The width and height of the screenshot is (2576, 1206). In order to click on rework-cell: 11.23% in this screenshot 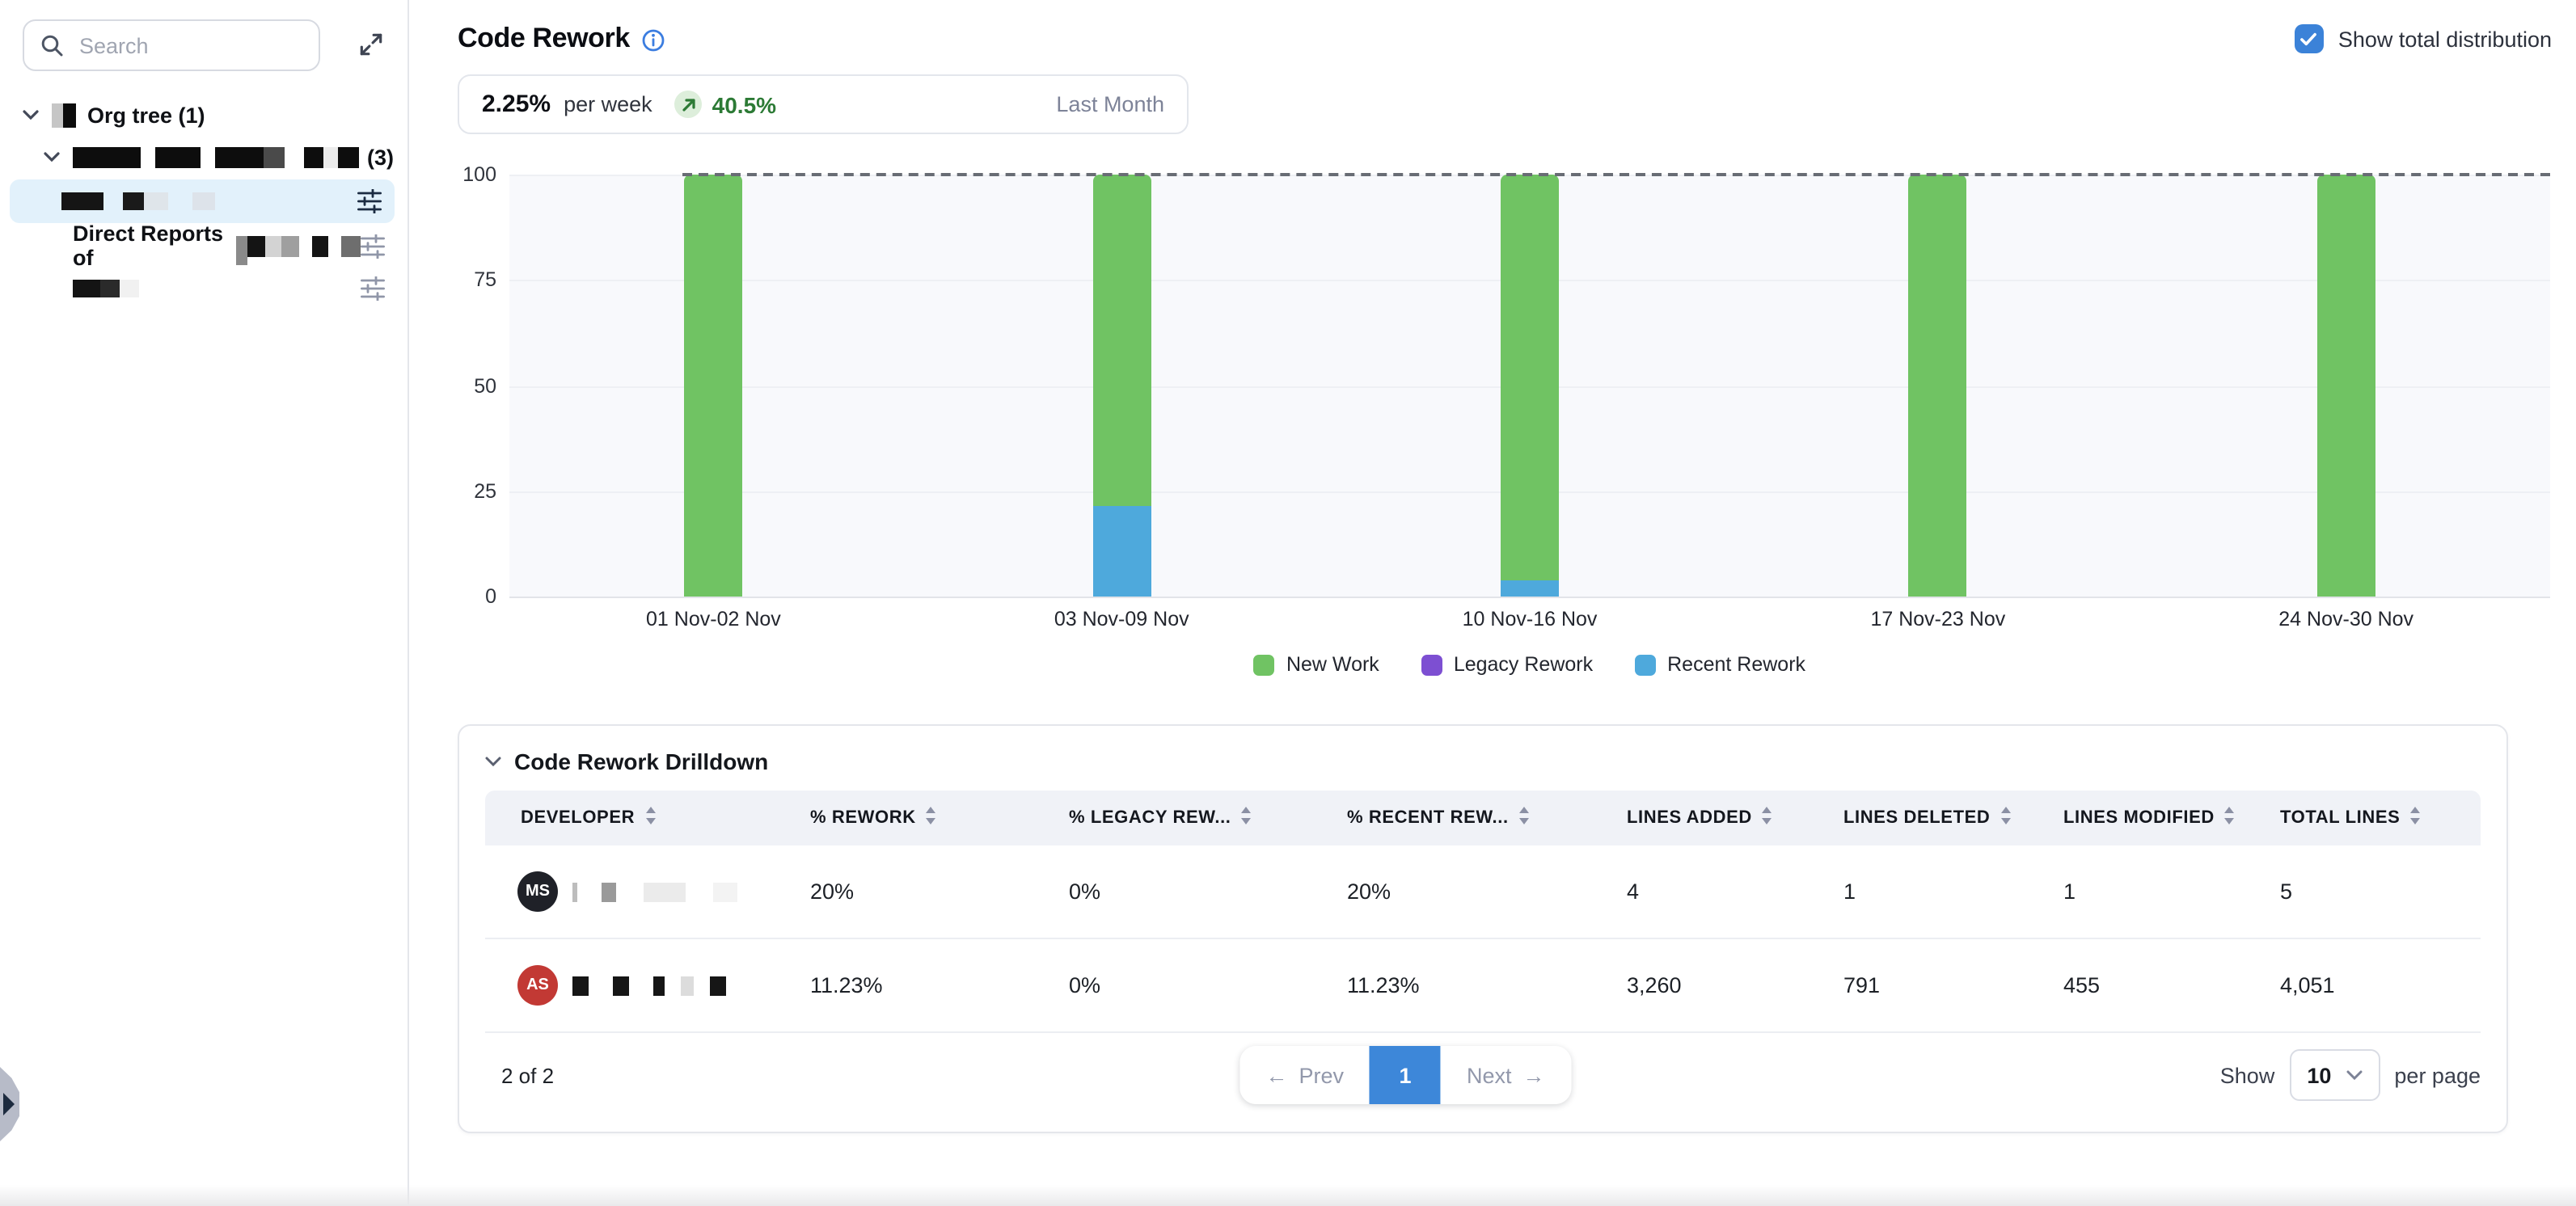, I will do `click(847, 985)`.